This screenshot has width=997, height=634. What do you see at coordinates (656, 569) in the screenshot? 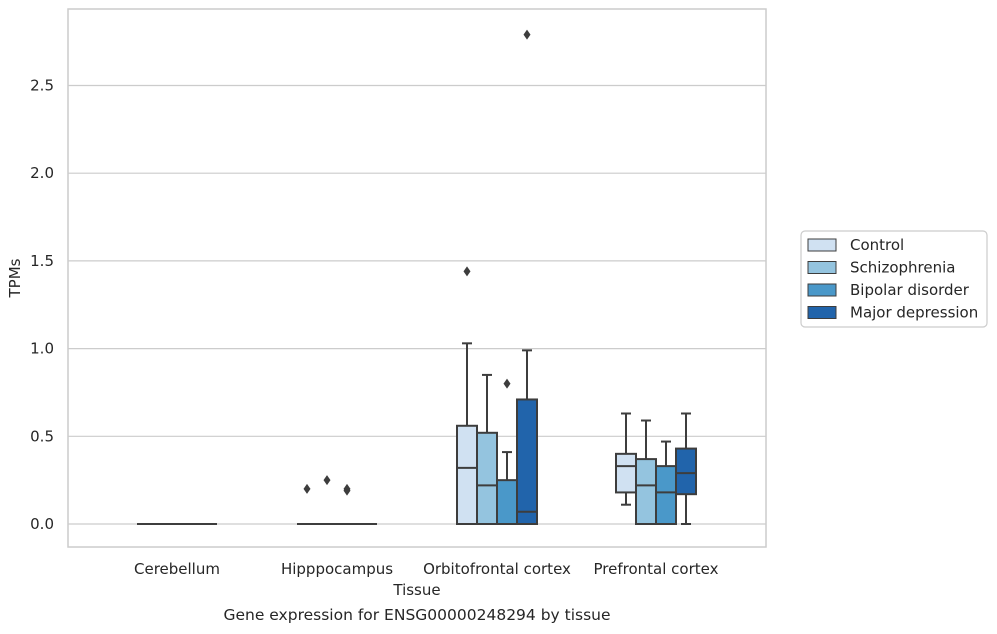
I see `x-tick-label: Prefrontal cortex` at bounding box center [656, 569].